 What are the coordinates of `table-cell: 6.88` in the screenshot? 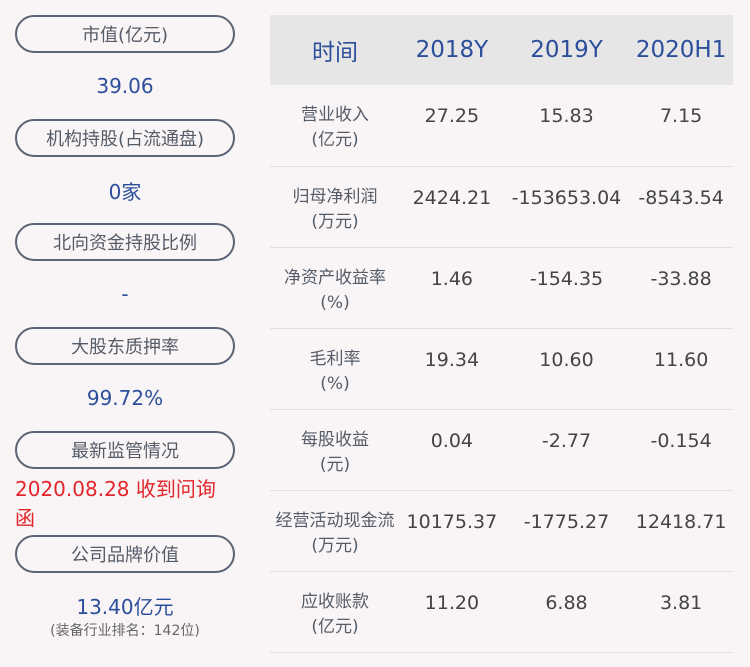 It's located at (566, 612).